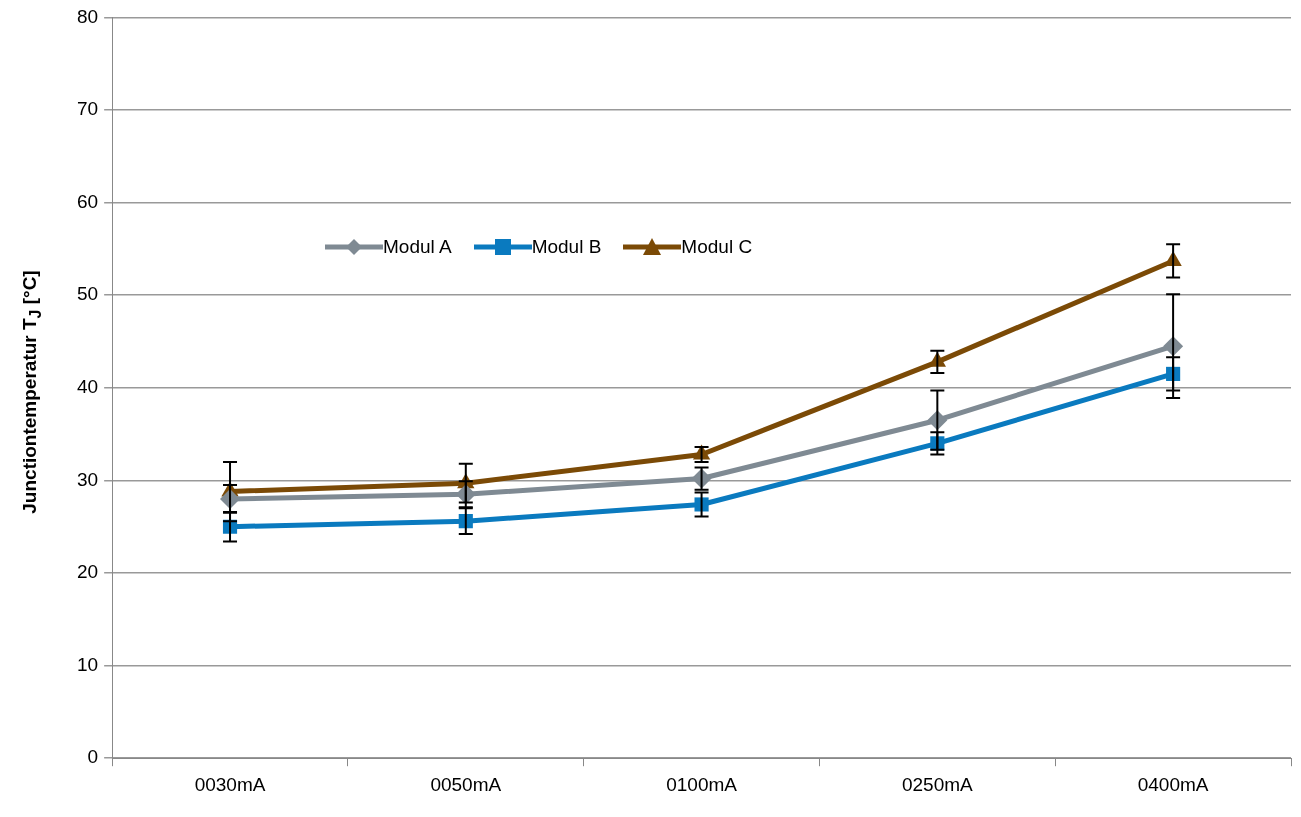  Describe the element at coordinates (87, 16) in the screenshot. I see `y-tick-label: 80` at that location.